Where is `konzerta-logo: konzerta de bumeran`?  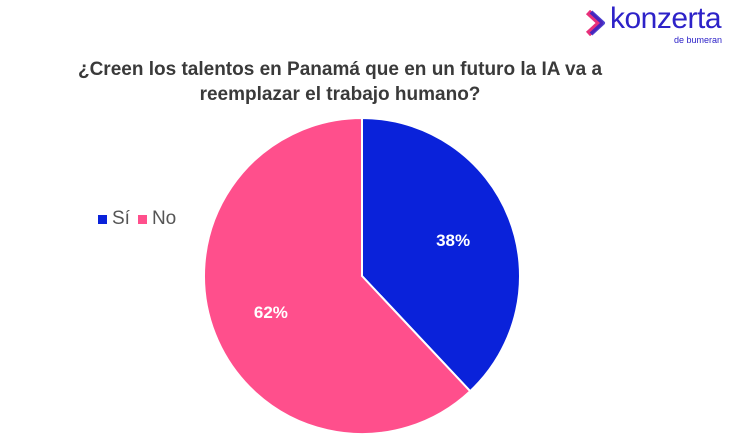 konzerta-logo: konzerta de bumeran is located at coordinates (661, 24).